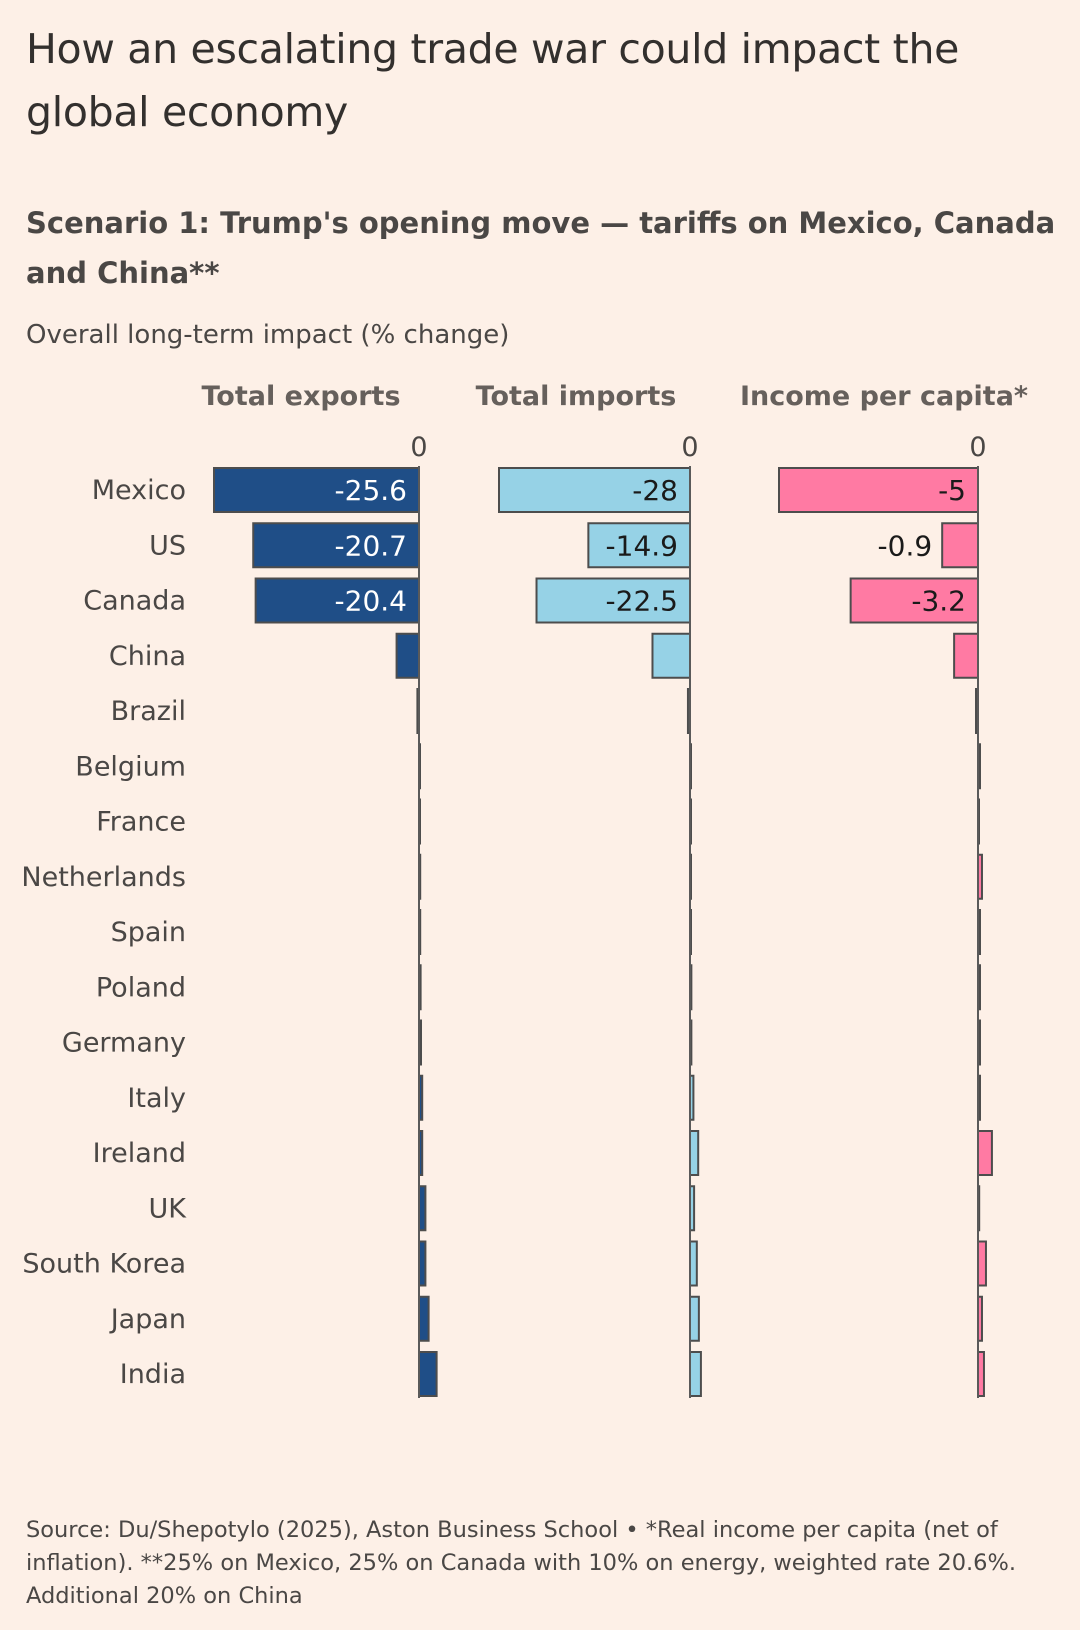  Describe the element at coordinates (655, 490) in the screenshot. I see `data-label: -28` at that location.